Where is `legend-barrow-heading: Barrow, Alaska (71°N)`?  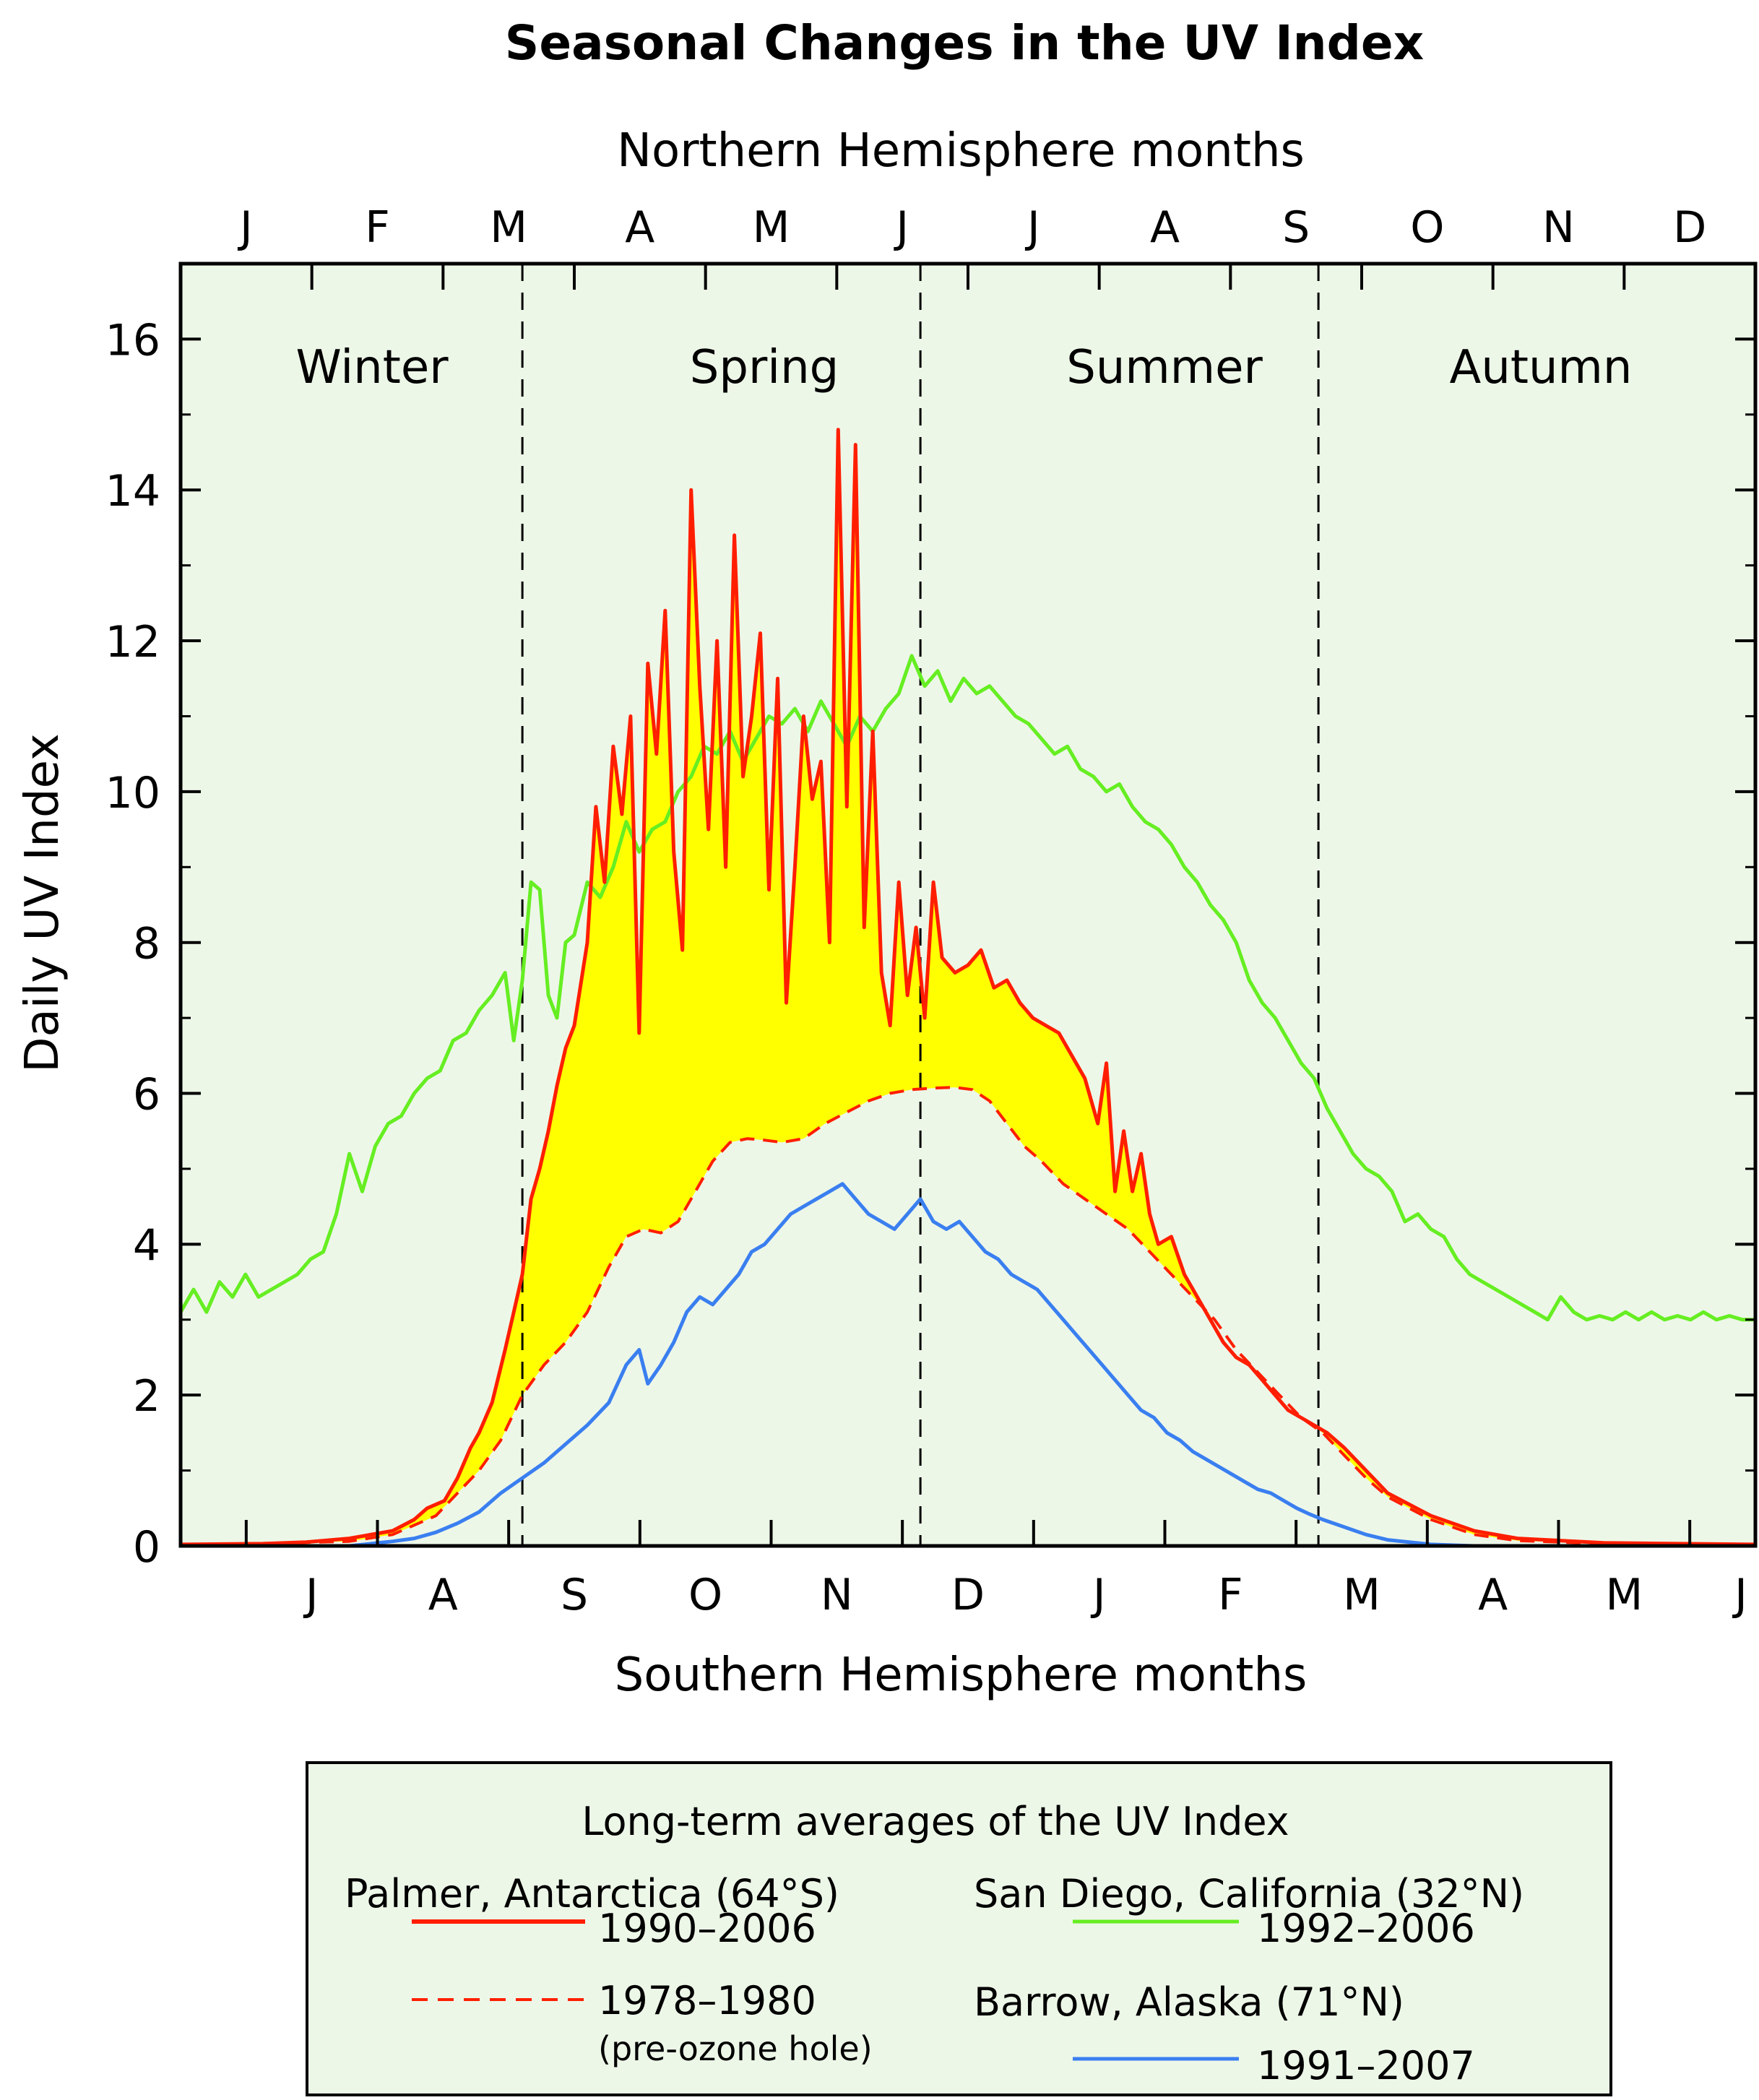 legend-barrow-heading: Barrow, Alaska (71°N) is located at coordinates (1189, 2002).